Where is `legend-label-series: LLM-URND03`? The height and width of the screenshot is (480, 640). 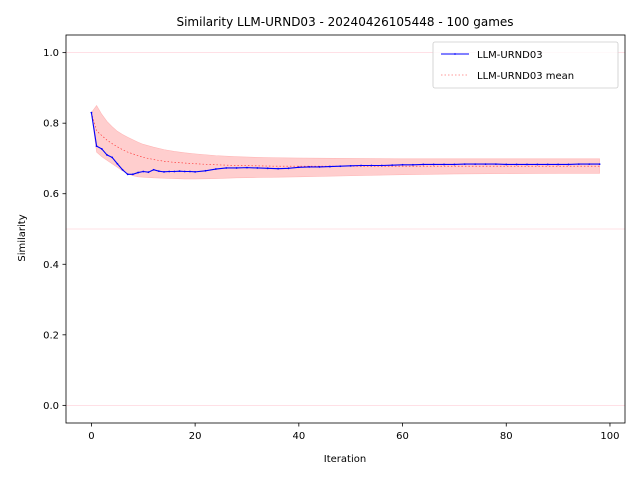 legend-label-series: LLM-URND03 is located at coordinates (510, 55).